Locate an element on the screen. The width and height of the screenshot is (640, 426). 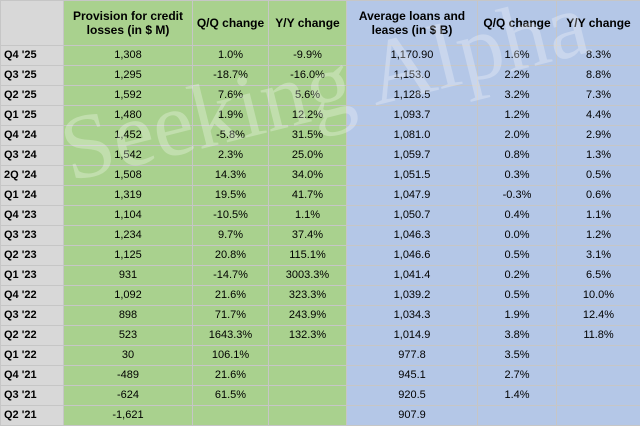
provision-qq-cell: 1.9% is located at coordinates (230, 115).